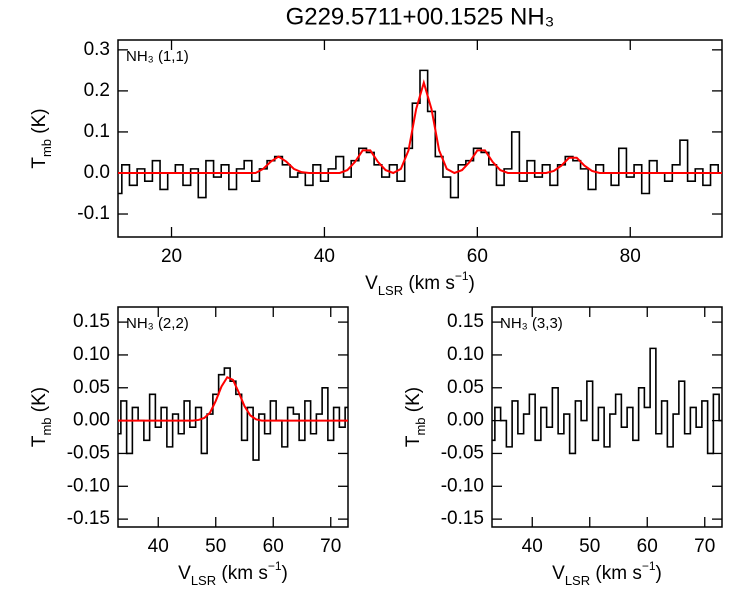 This screenshot has height=600, width=750. I want to click on panel-label: NH₃ (3,3), so click(531, 323).